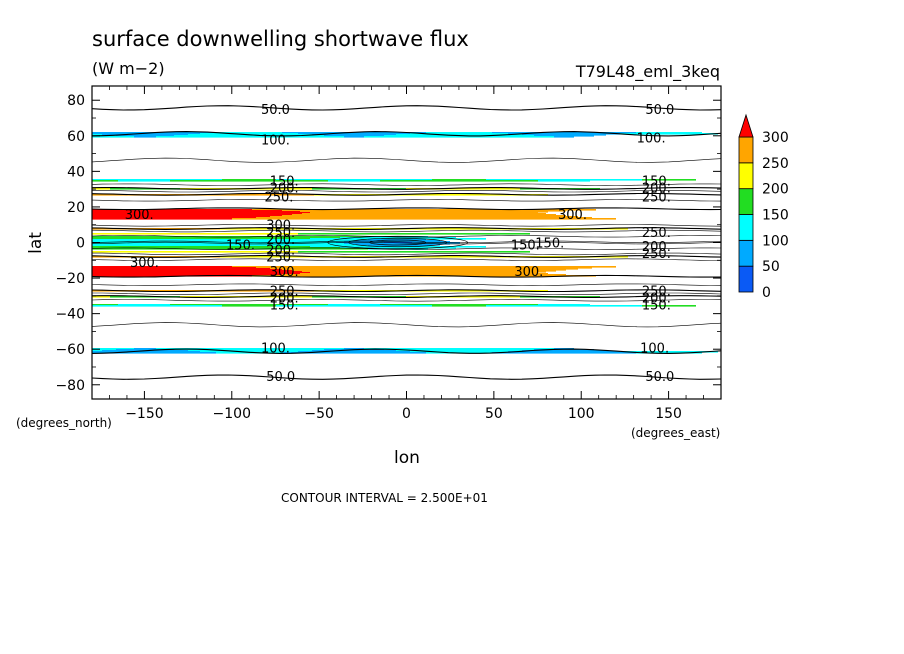 The height and width of the screenshot is (654, 904). What do you see at coordinates (494, 414) in the screenshot?
I see `x-tick-label: 50` at bounding box center [494, 414].